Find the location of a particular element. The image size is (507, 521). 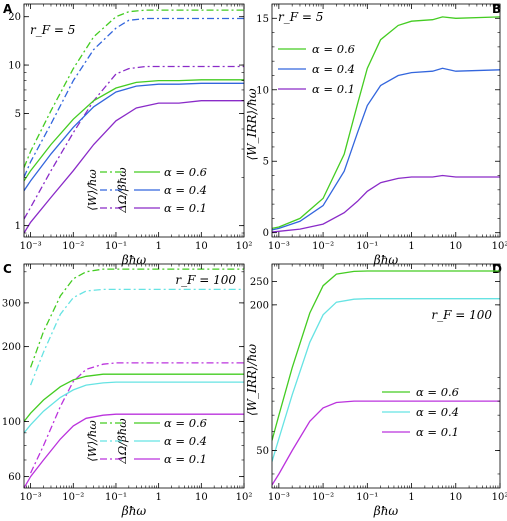

y-tick-label: 15 is located at coordinates (262, 19).